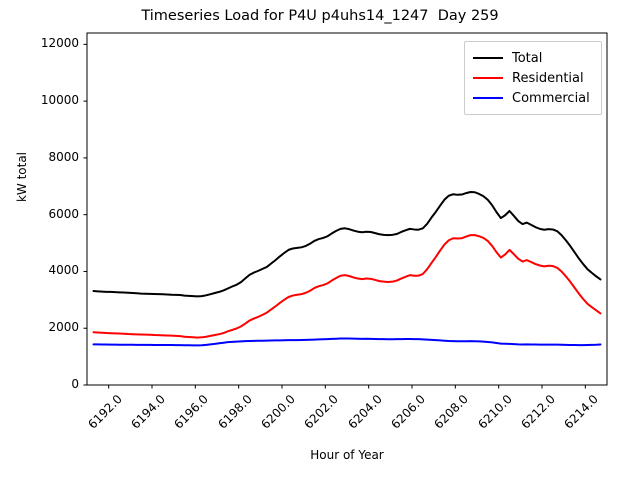 This screenshot has height=487, width=640. Describe the element at coordinates (63, 327) in the screenshot. I see `y-tick-label: 2000` at that location.